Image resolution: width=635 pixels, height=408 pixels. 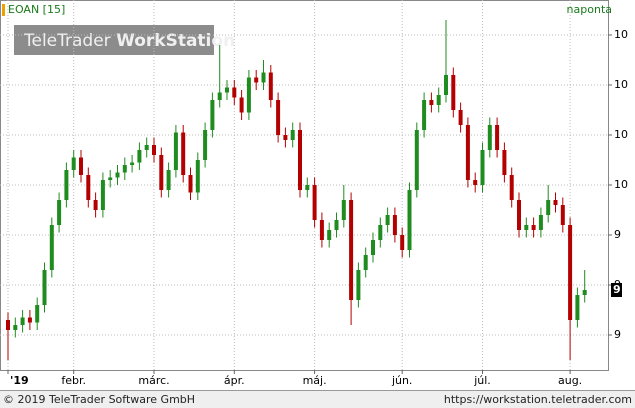 I want to click on last-price-marker, so click(x=616, y=290).